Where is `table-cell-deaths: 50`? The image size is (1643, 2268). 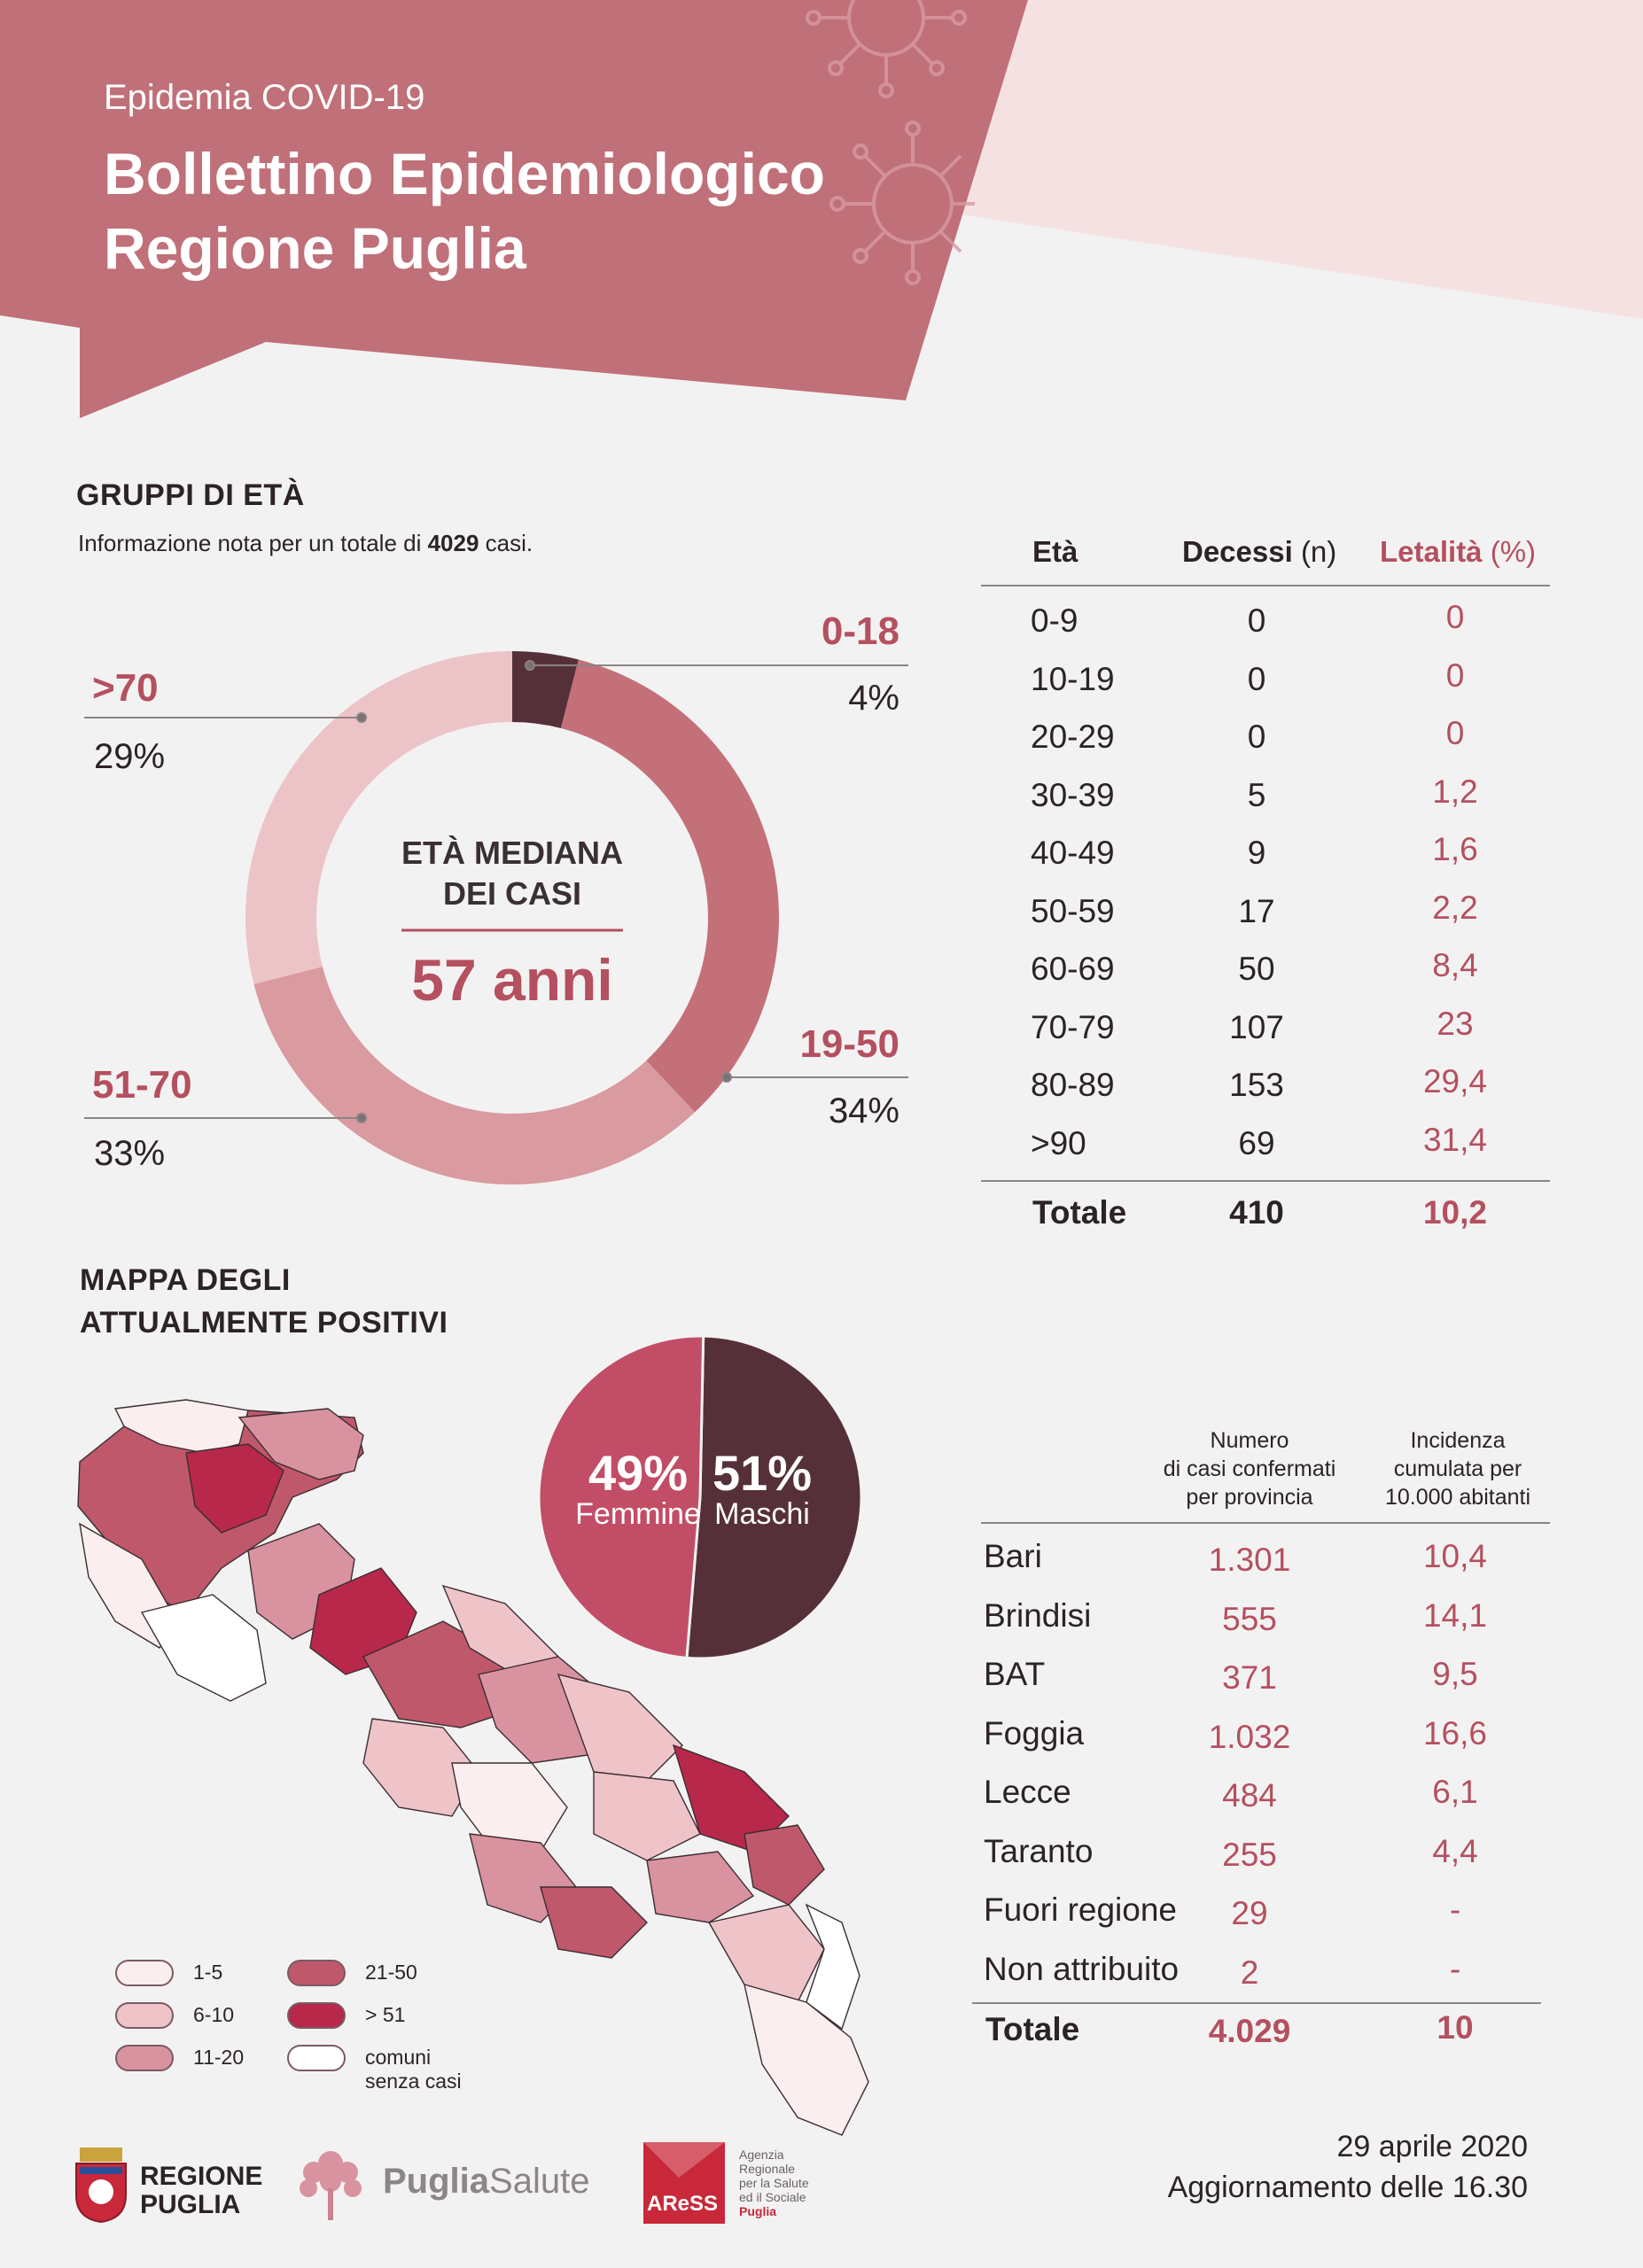
table-cell-deaths: 50 is located at coordinates (1256, 969).